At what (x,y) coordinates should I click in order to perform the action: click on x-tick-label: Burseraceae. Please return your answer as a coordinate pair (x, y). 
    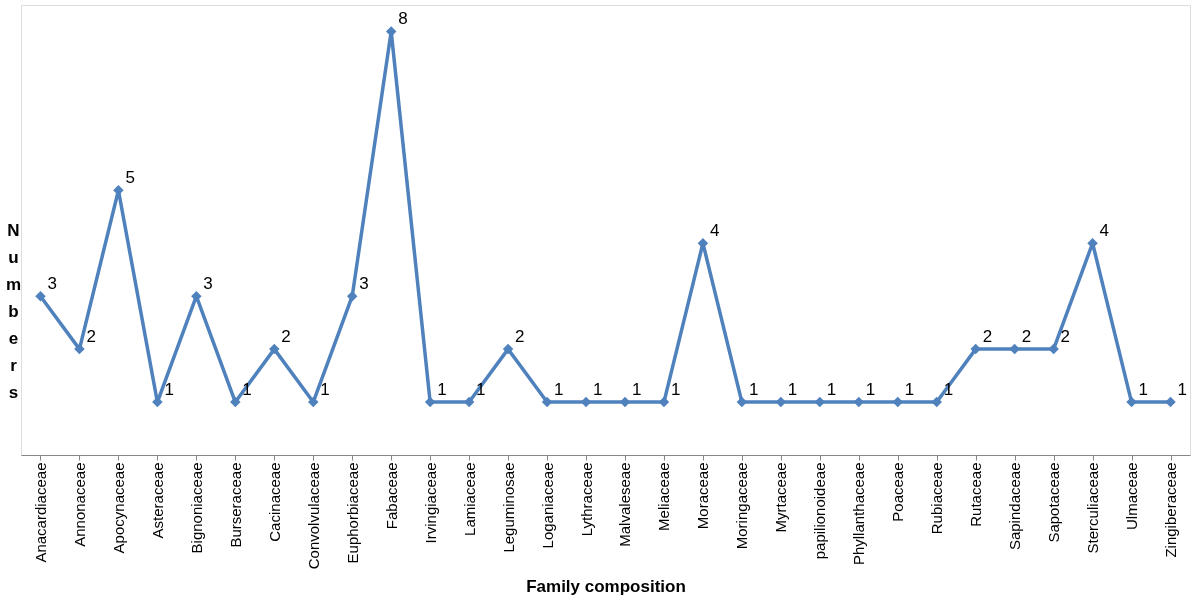
    Looking at the image, I should click on (235, 505).